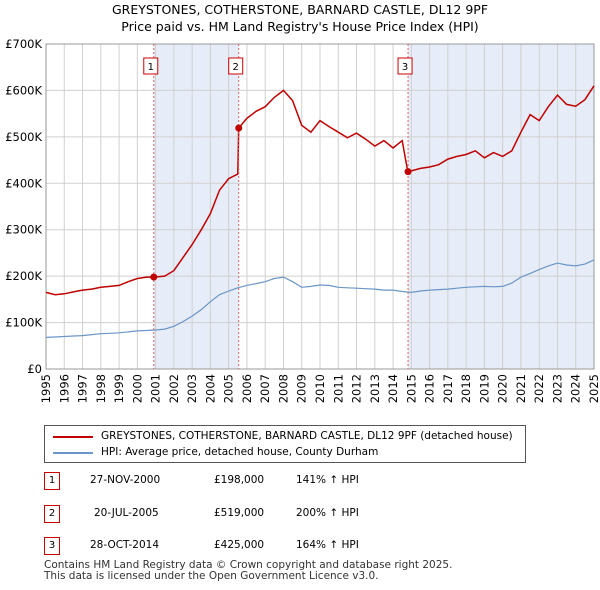 This screenshot has height=590, width=600. Describe the element at coordinates (327, 513) in the screenshot. I see `sale-hpi: 200% ↑ HPI` at that location.